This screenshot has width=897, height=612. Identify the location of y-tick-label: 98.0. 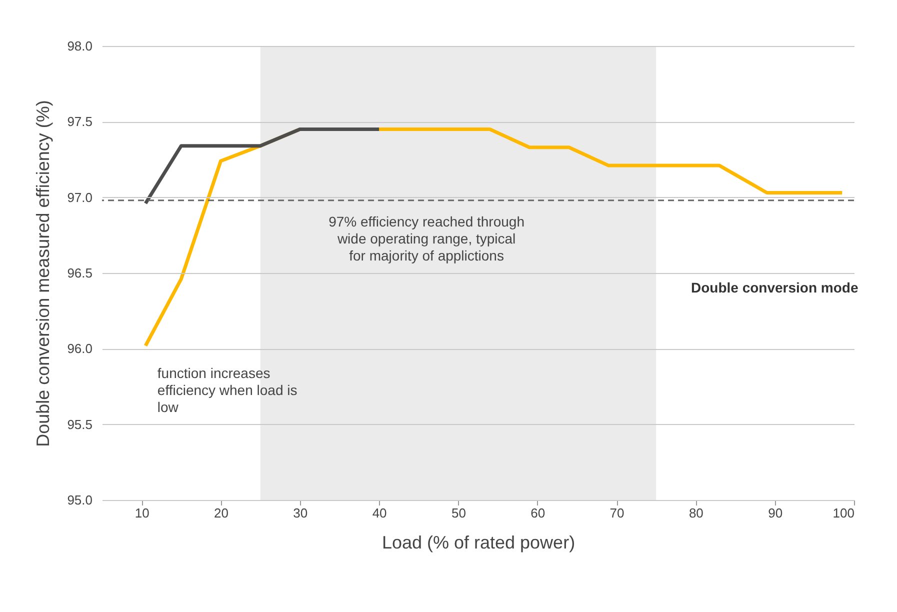
(79, 46).